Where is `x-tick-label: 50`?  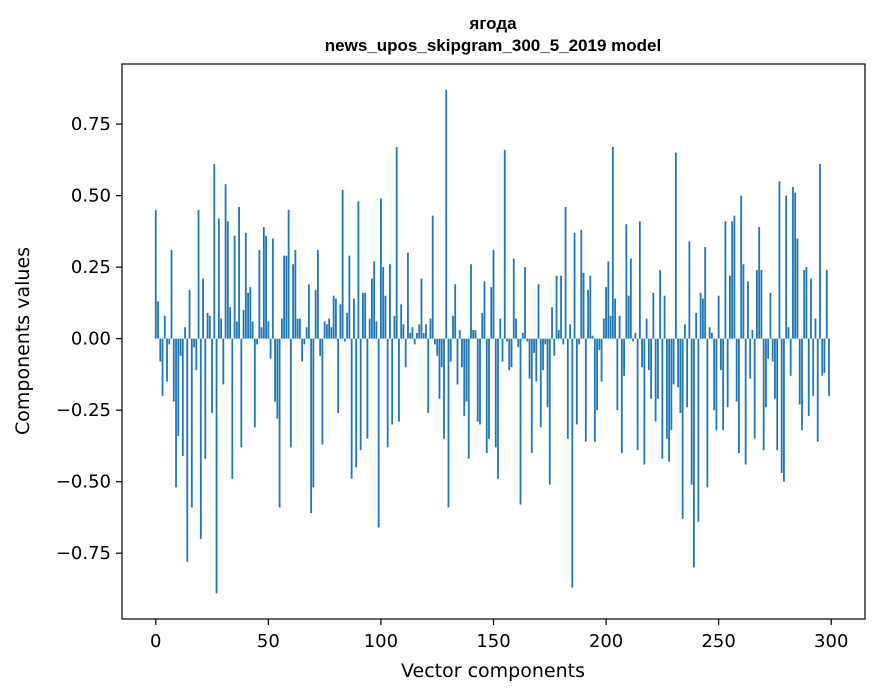 x-tick-label: 50 is located at coordinates (268, 641).